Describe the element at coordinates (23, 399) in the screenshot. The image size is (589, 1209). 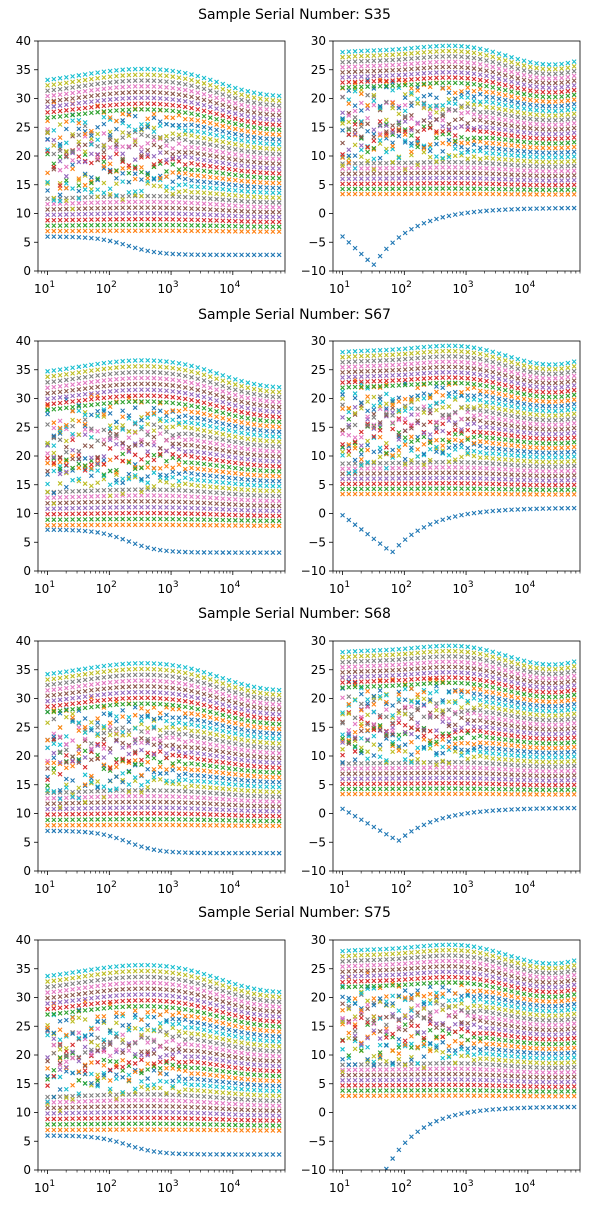
I see `y-tick-label: 30` at that location.